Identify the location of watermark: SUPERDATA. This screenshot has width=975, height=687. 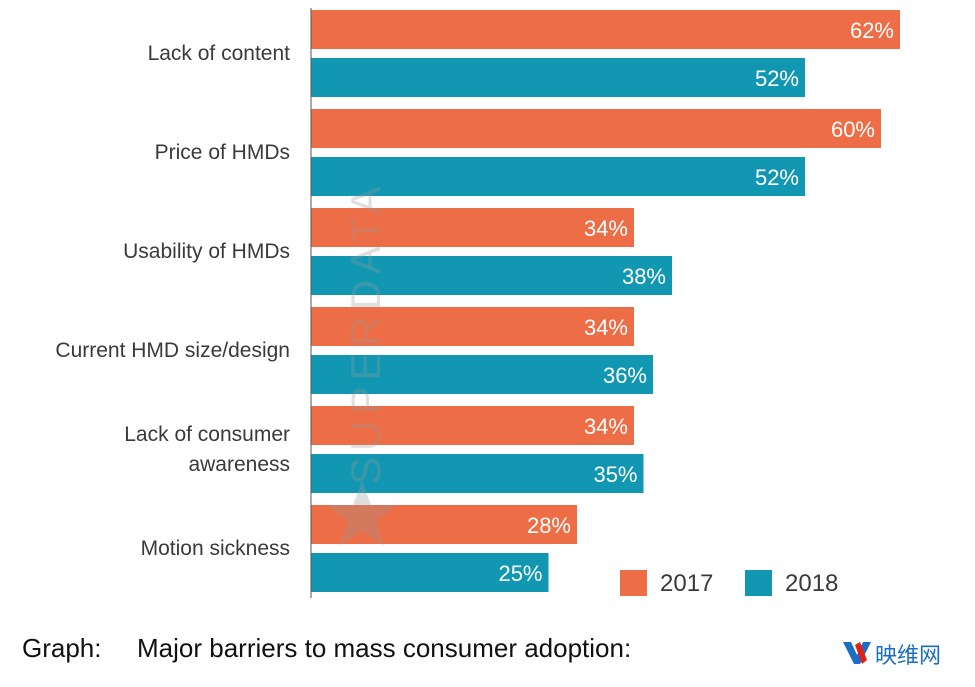
(362, 363).